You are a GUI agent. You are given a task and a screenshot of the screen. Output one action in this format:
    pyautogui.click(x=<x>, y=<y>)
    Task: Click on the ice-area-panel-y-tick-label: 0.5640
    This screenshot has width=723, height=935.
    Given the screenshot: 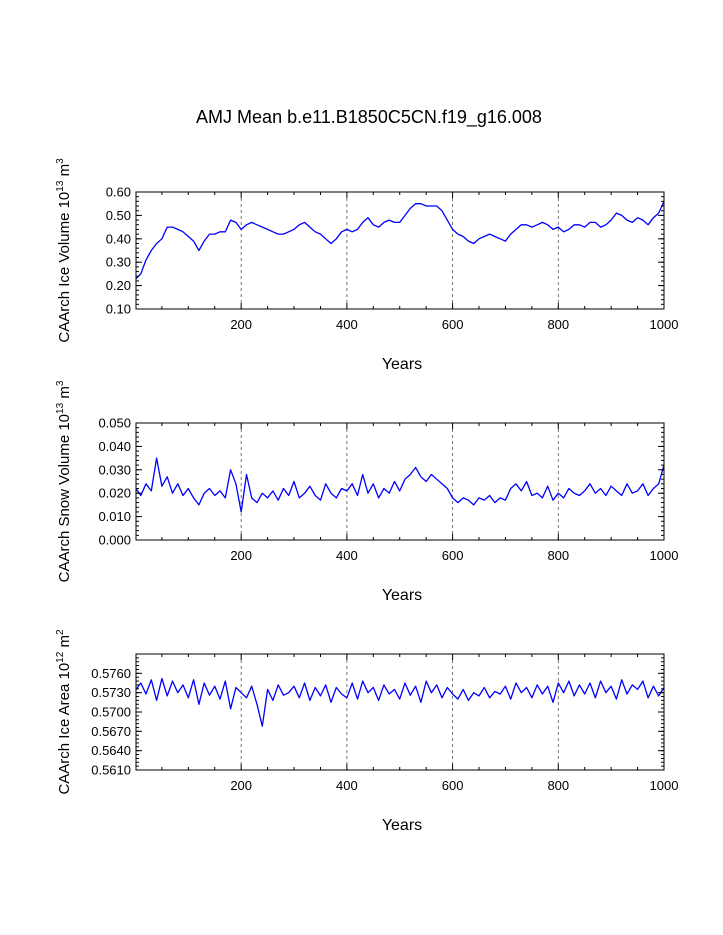 What is the action you would take?
    pyautogui.click(x=111, y=750)
    